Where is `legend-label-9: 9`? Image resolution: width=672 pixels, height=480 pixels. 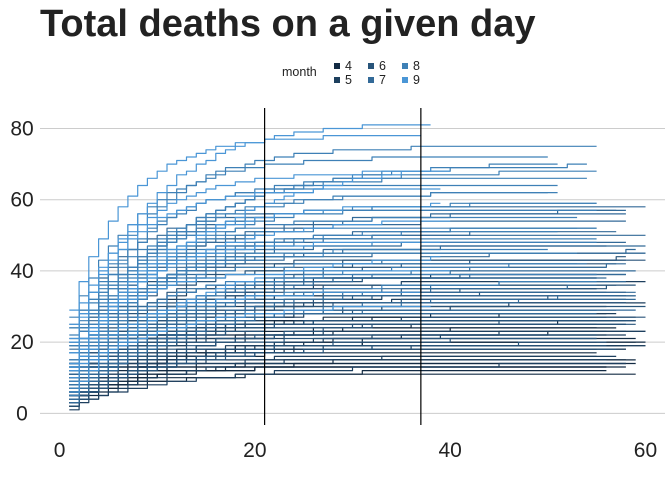 legend-label-9: 9 is located at coordinates (416, 80).